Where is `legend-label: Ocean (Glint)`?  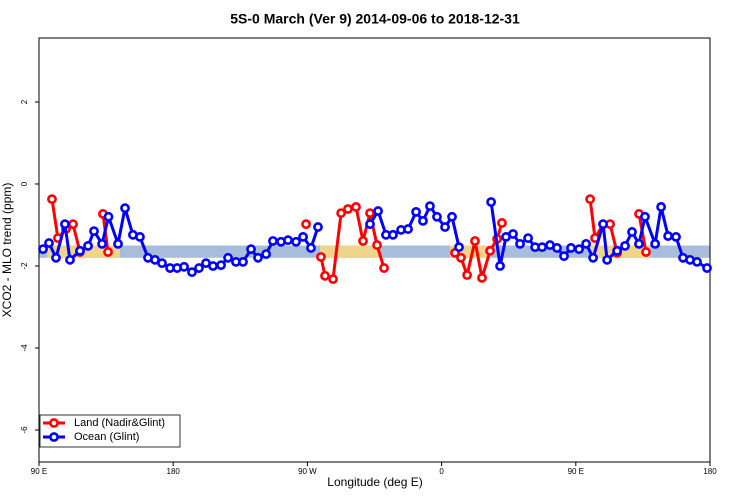 legend-label: Ocean (Glint) is located at coordinates (106, 437).